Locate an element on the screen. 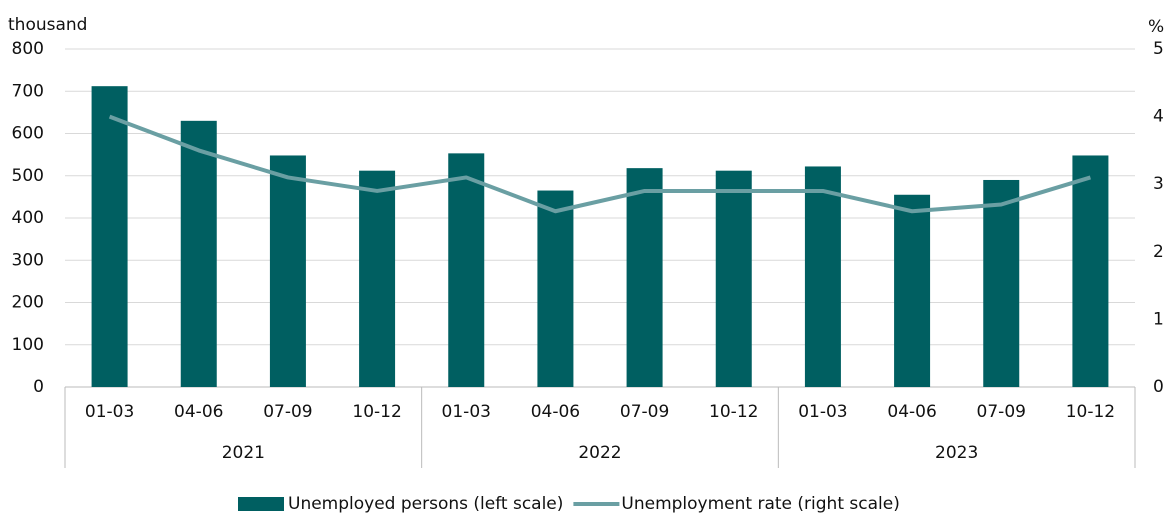 Image resolution: width=1166 pixels, height=513 pixels. y-tick-label: 300 is located at coordinates (28, 260).